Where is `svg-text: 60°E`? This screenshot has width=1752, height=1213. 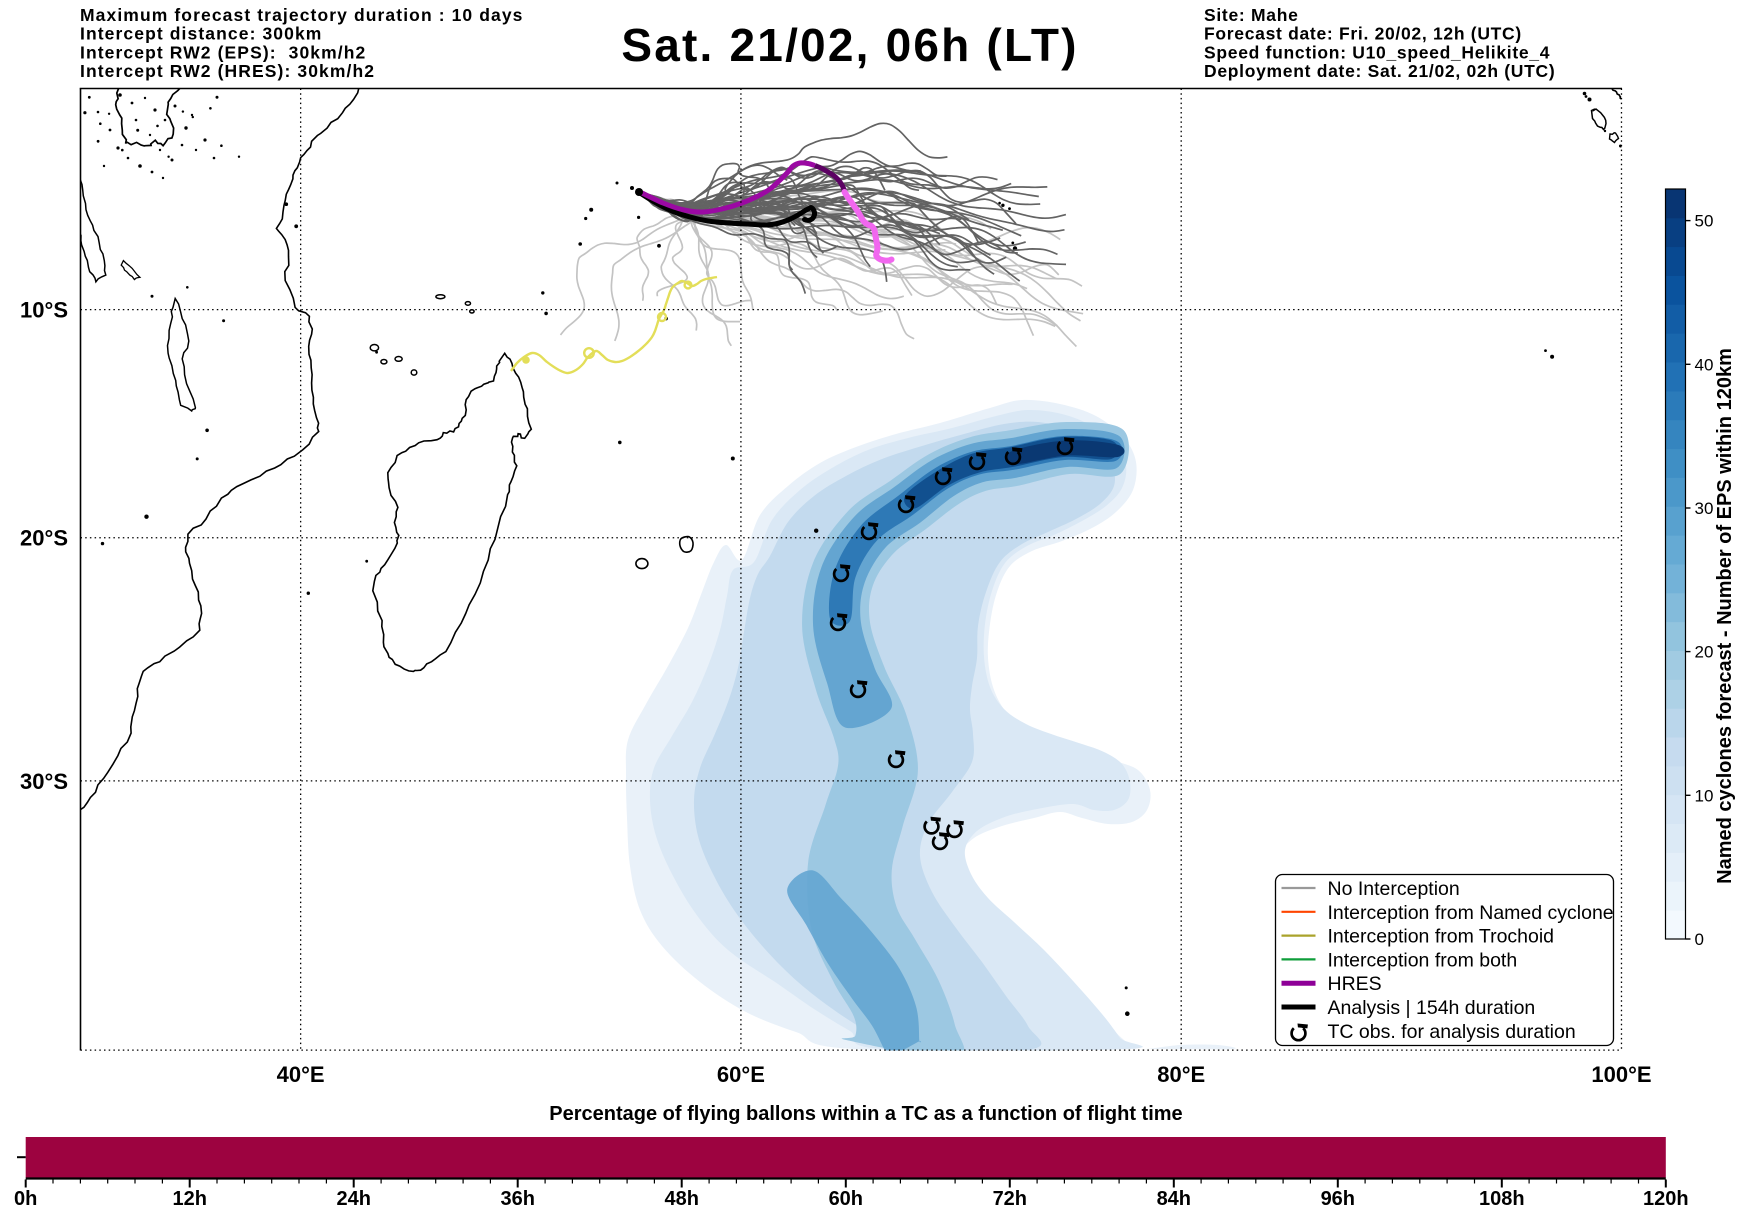 svg-text: 60°E is located at coordinates (741, 1074).